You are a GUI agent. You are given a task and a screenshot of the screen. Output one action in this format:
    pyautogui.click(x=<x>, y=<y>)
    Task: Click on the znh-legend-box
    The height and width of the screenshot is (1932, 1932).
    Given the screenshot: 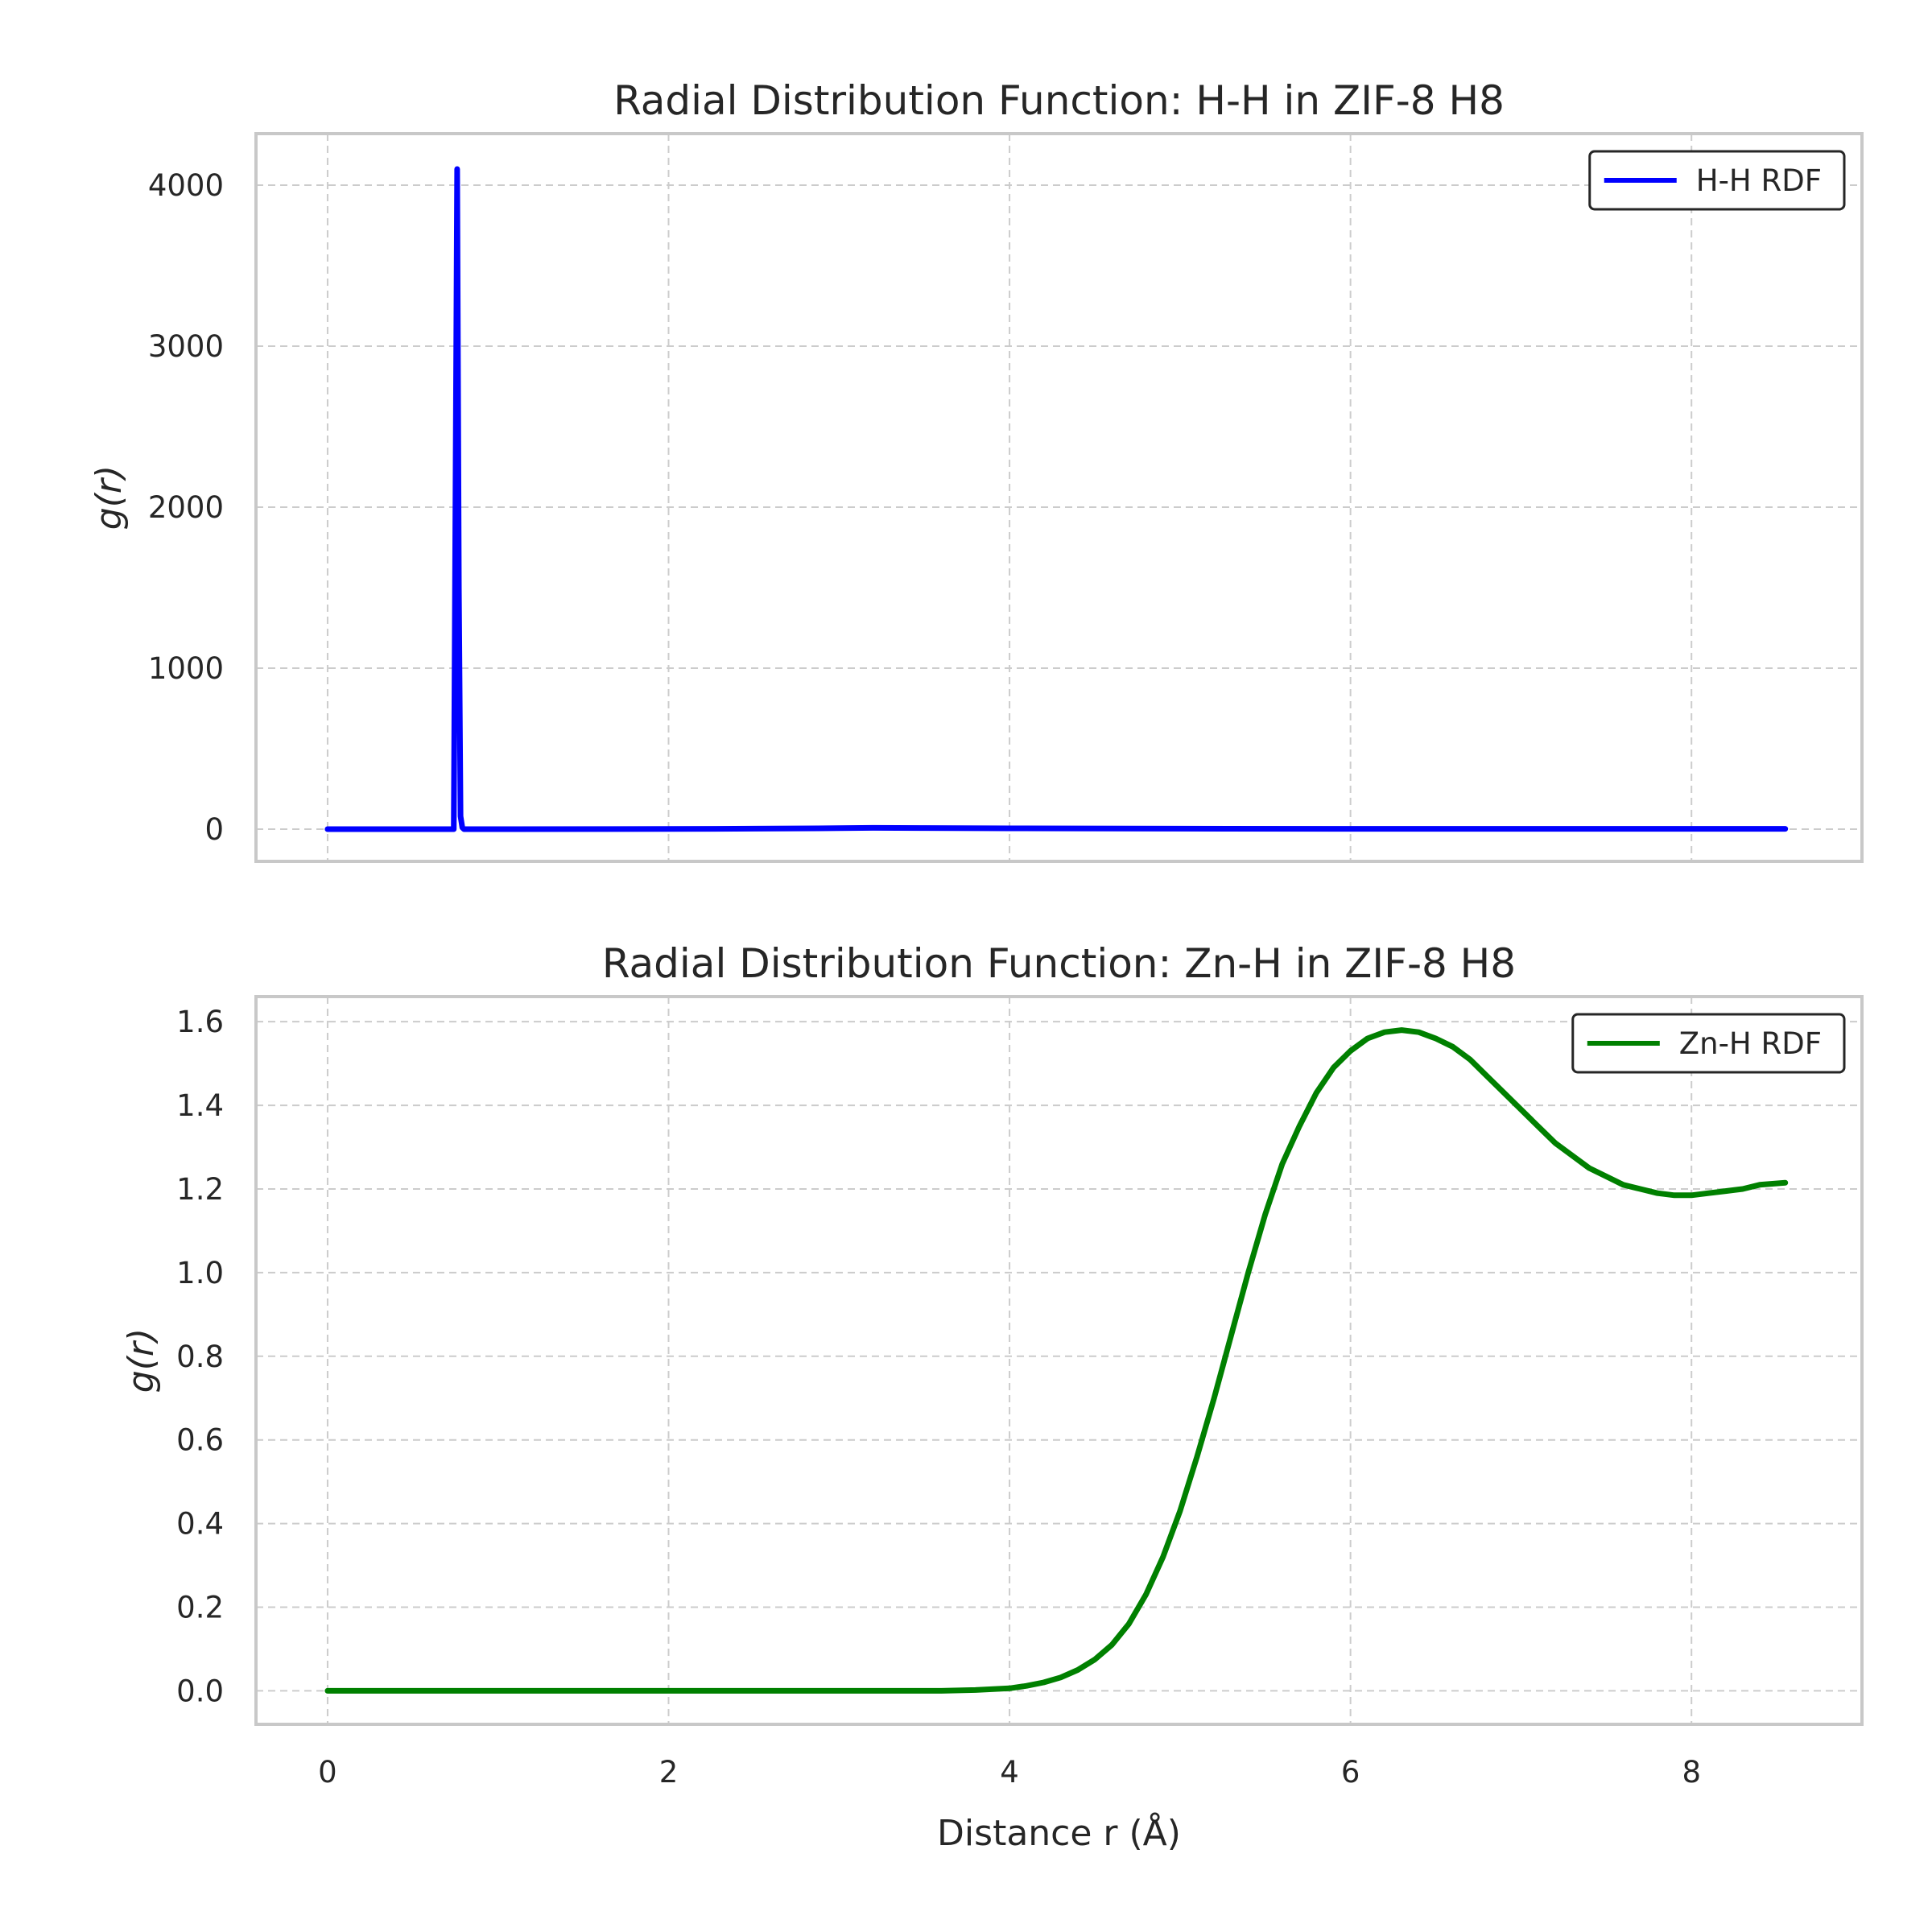 What is the action you would take?
    pyautogui.click(x=1708, y=1043)
    